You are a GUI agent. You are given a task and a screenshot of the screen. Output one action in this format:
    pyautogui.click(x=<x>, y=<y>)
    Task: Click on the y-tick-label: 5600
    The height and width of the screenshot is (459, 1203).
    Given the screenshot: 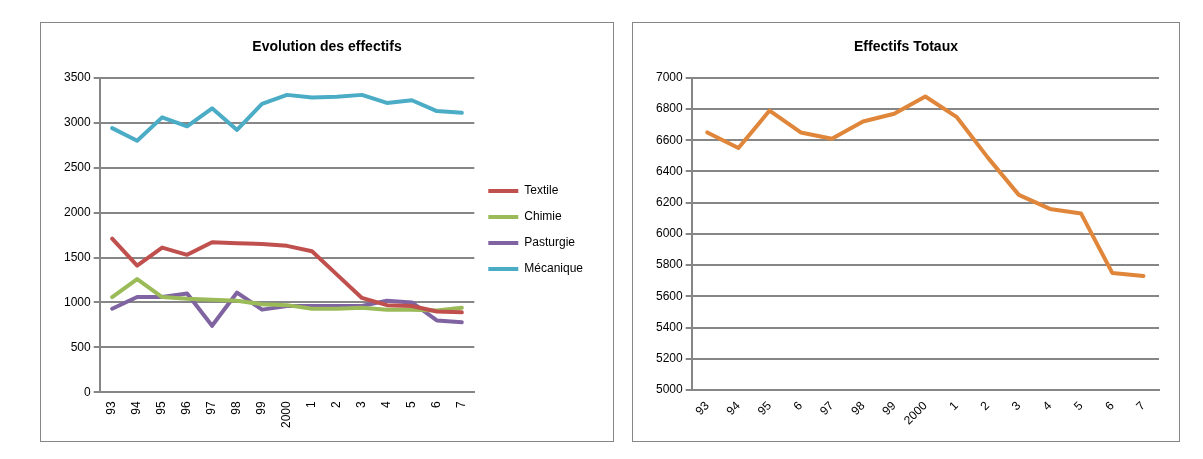 What is the action you would take?
    pyautogui.click(x=669, y=295)
    